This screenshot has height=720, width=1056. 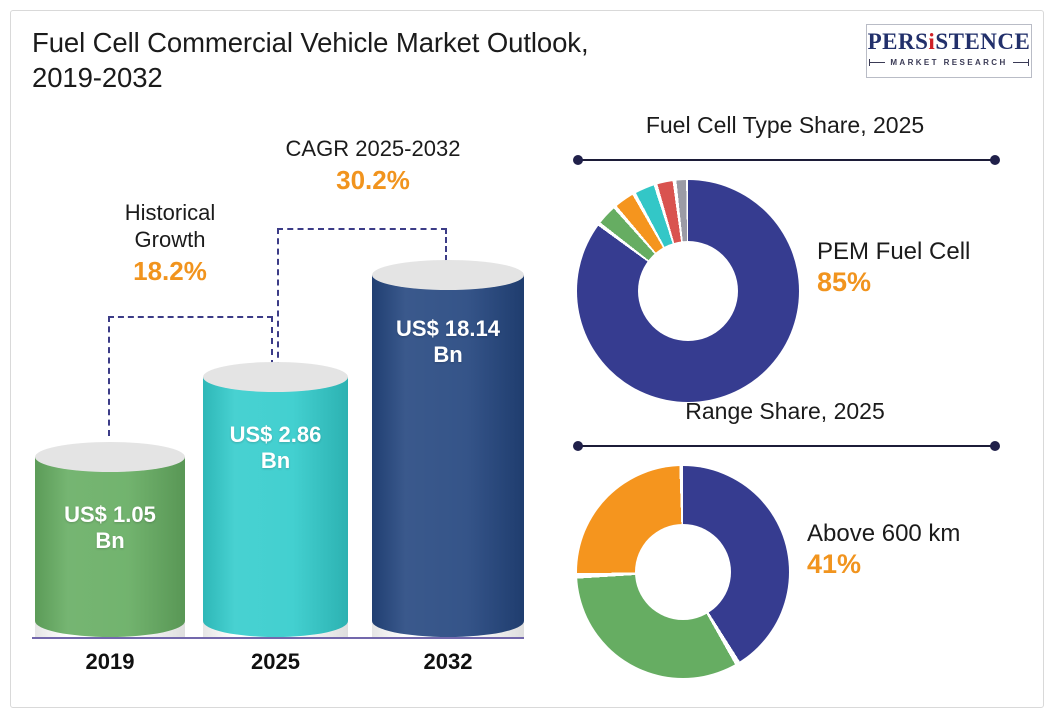 I want to click on historical-growth-label-line1: Historical, so click(x=170, y=212).